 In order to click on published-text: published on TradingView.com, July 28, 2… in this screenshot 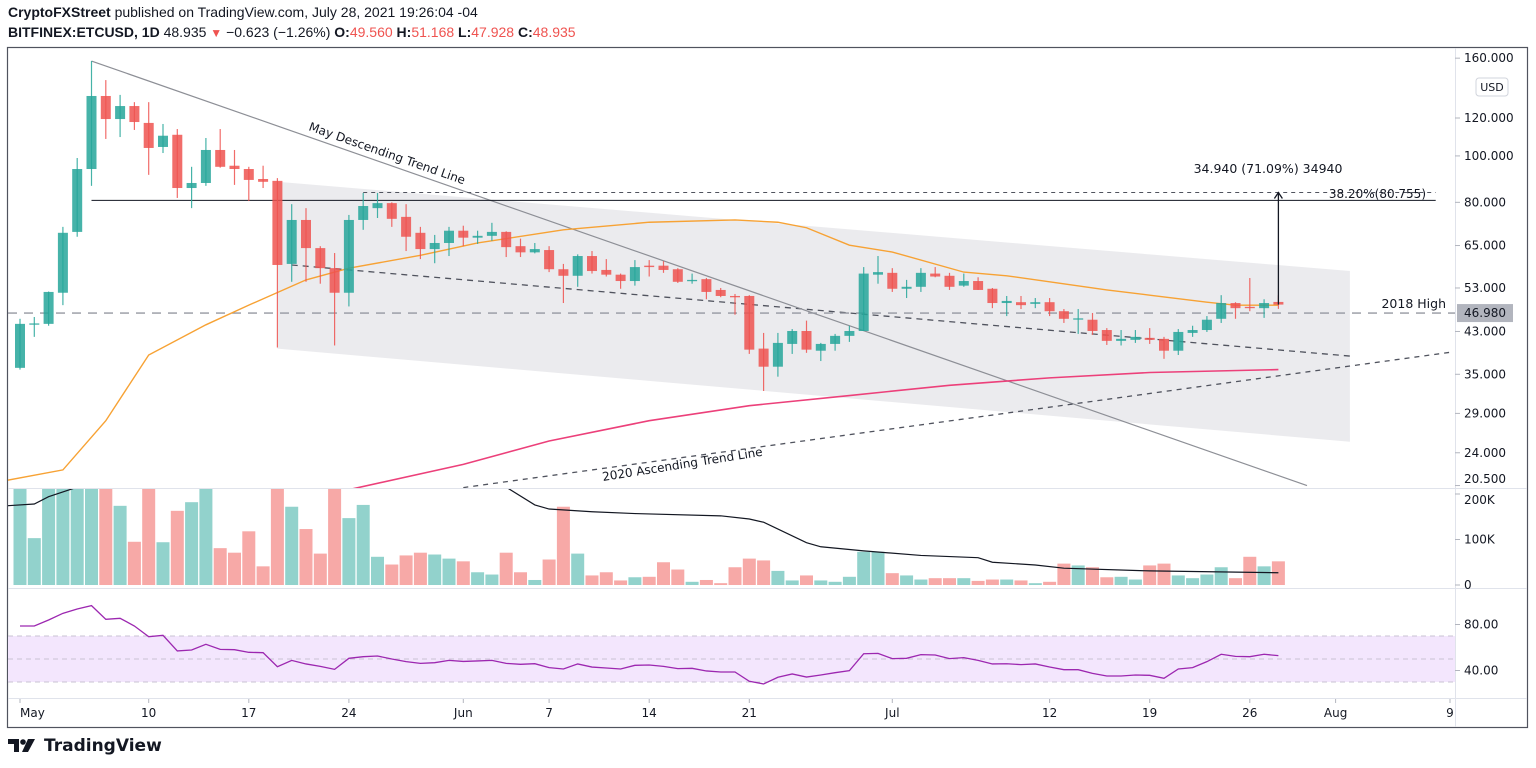, I will do `click(294, 12)`.